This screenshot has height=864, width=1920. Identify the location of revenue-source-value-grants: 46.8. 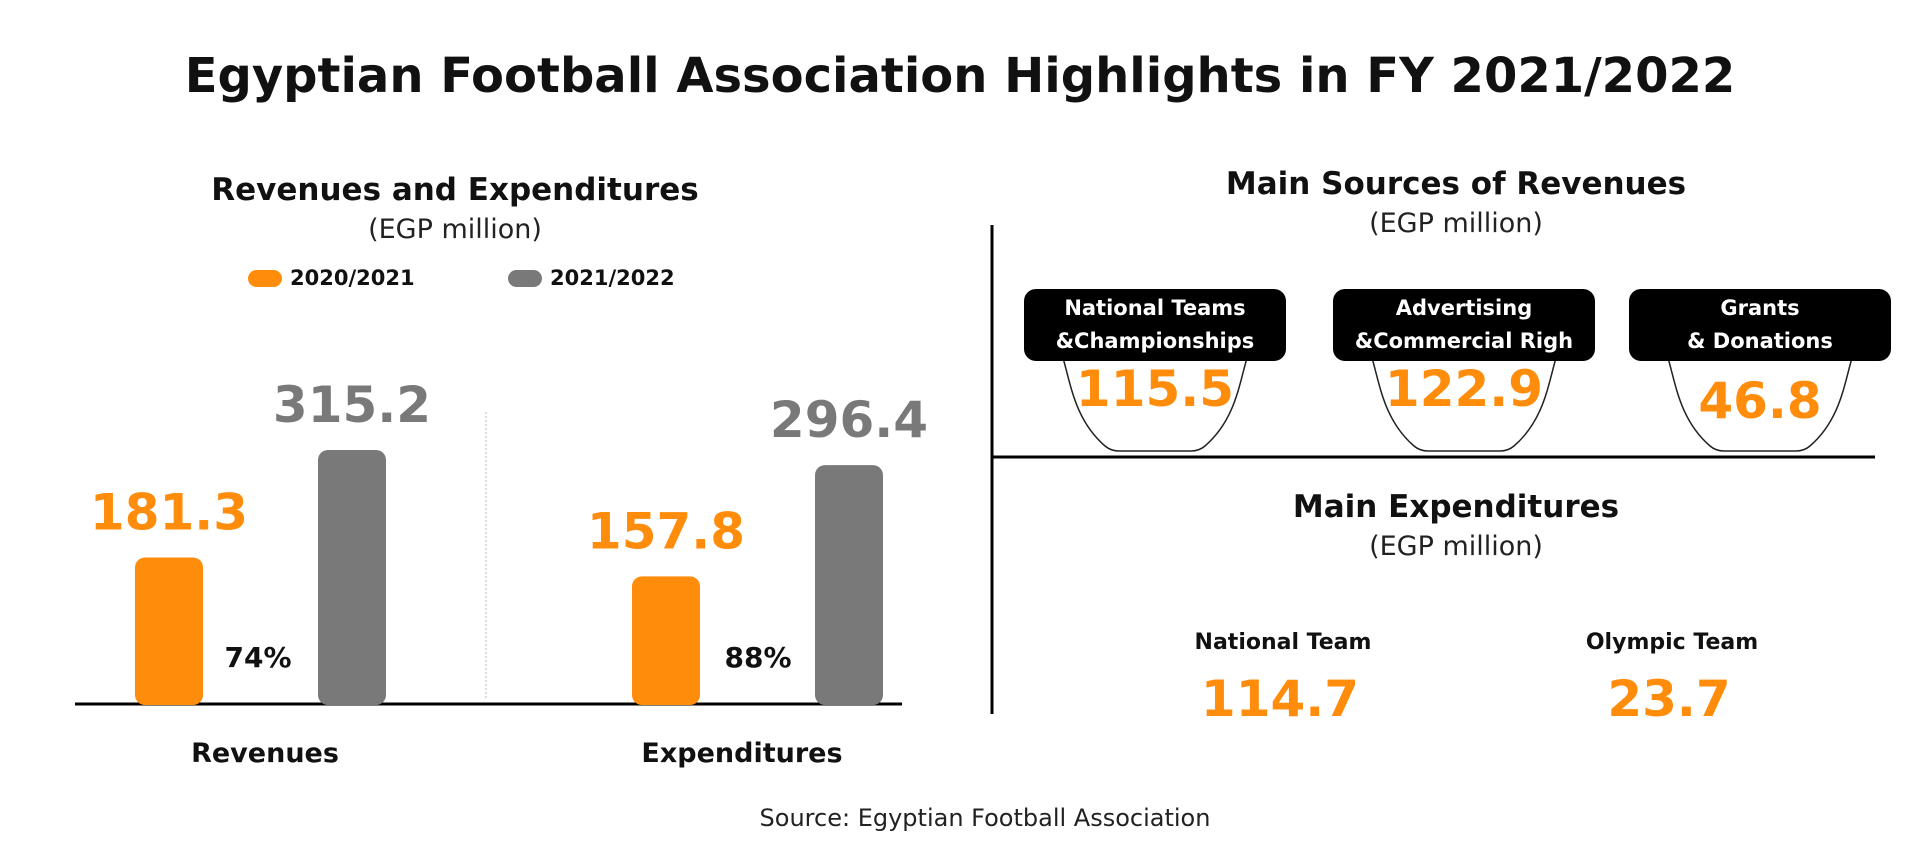
(1760, 401).